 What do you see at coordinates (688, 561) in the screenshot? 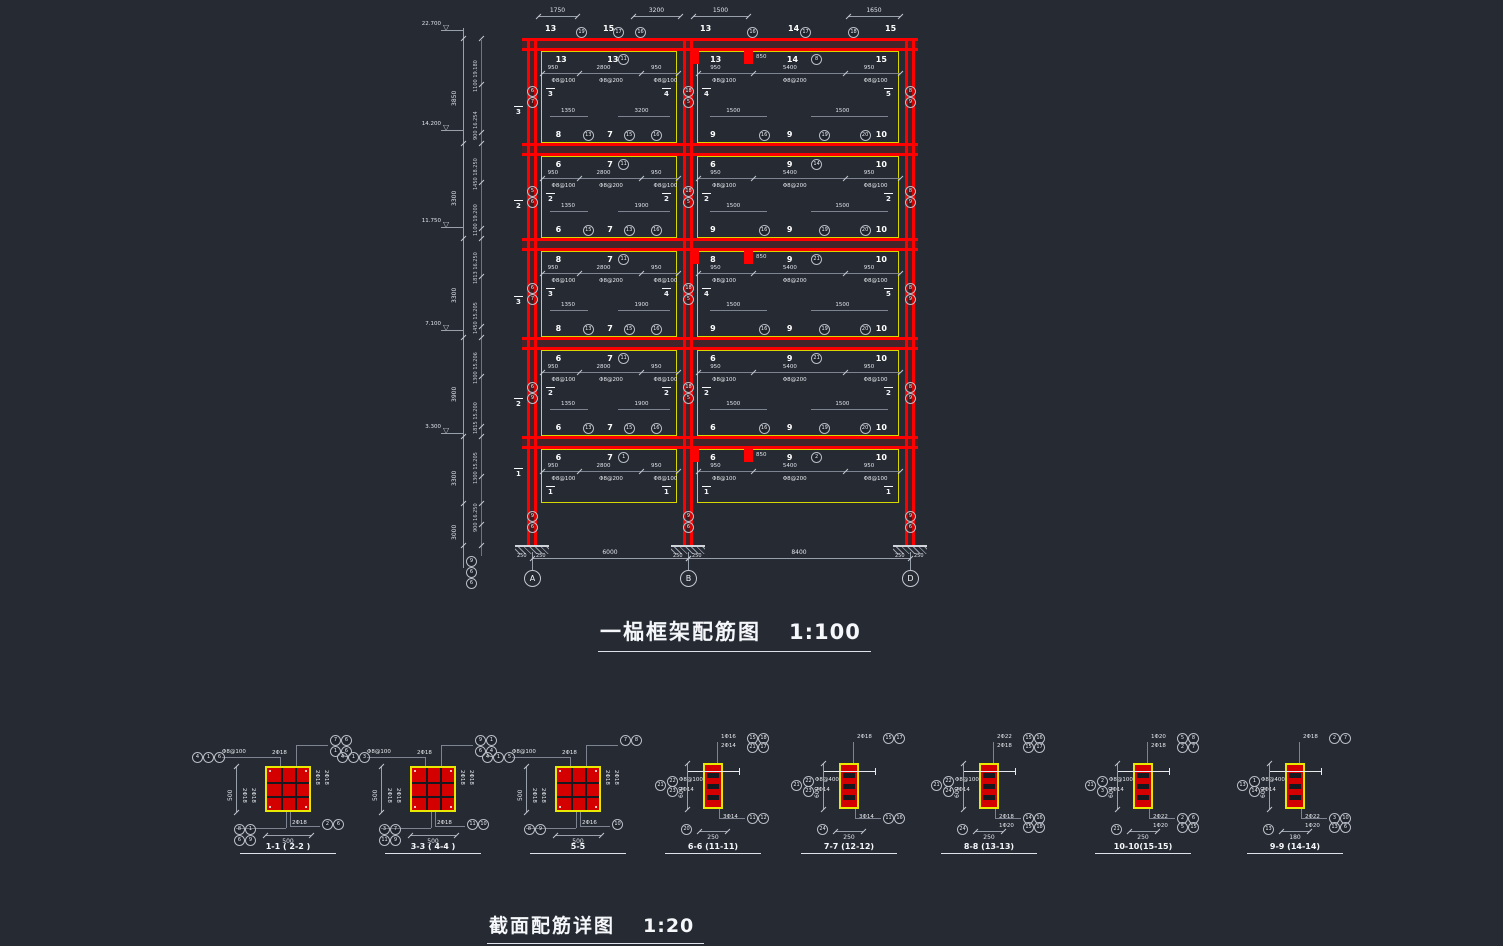
I see `grid-line` at bounding box center [688, 561].